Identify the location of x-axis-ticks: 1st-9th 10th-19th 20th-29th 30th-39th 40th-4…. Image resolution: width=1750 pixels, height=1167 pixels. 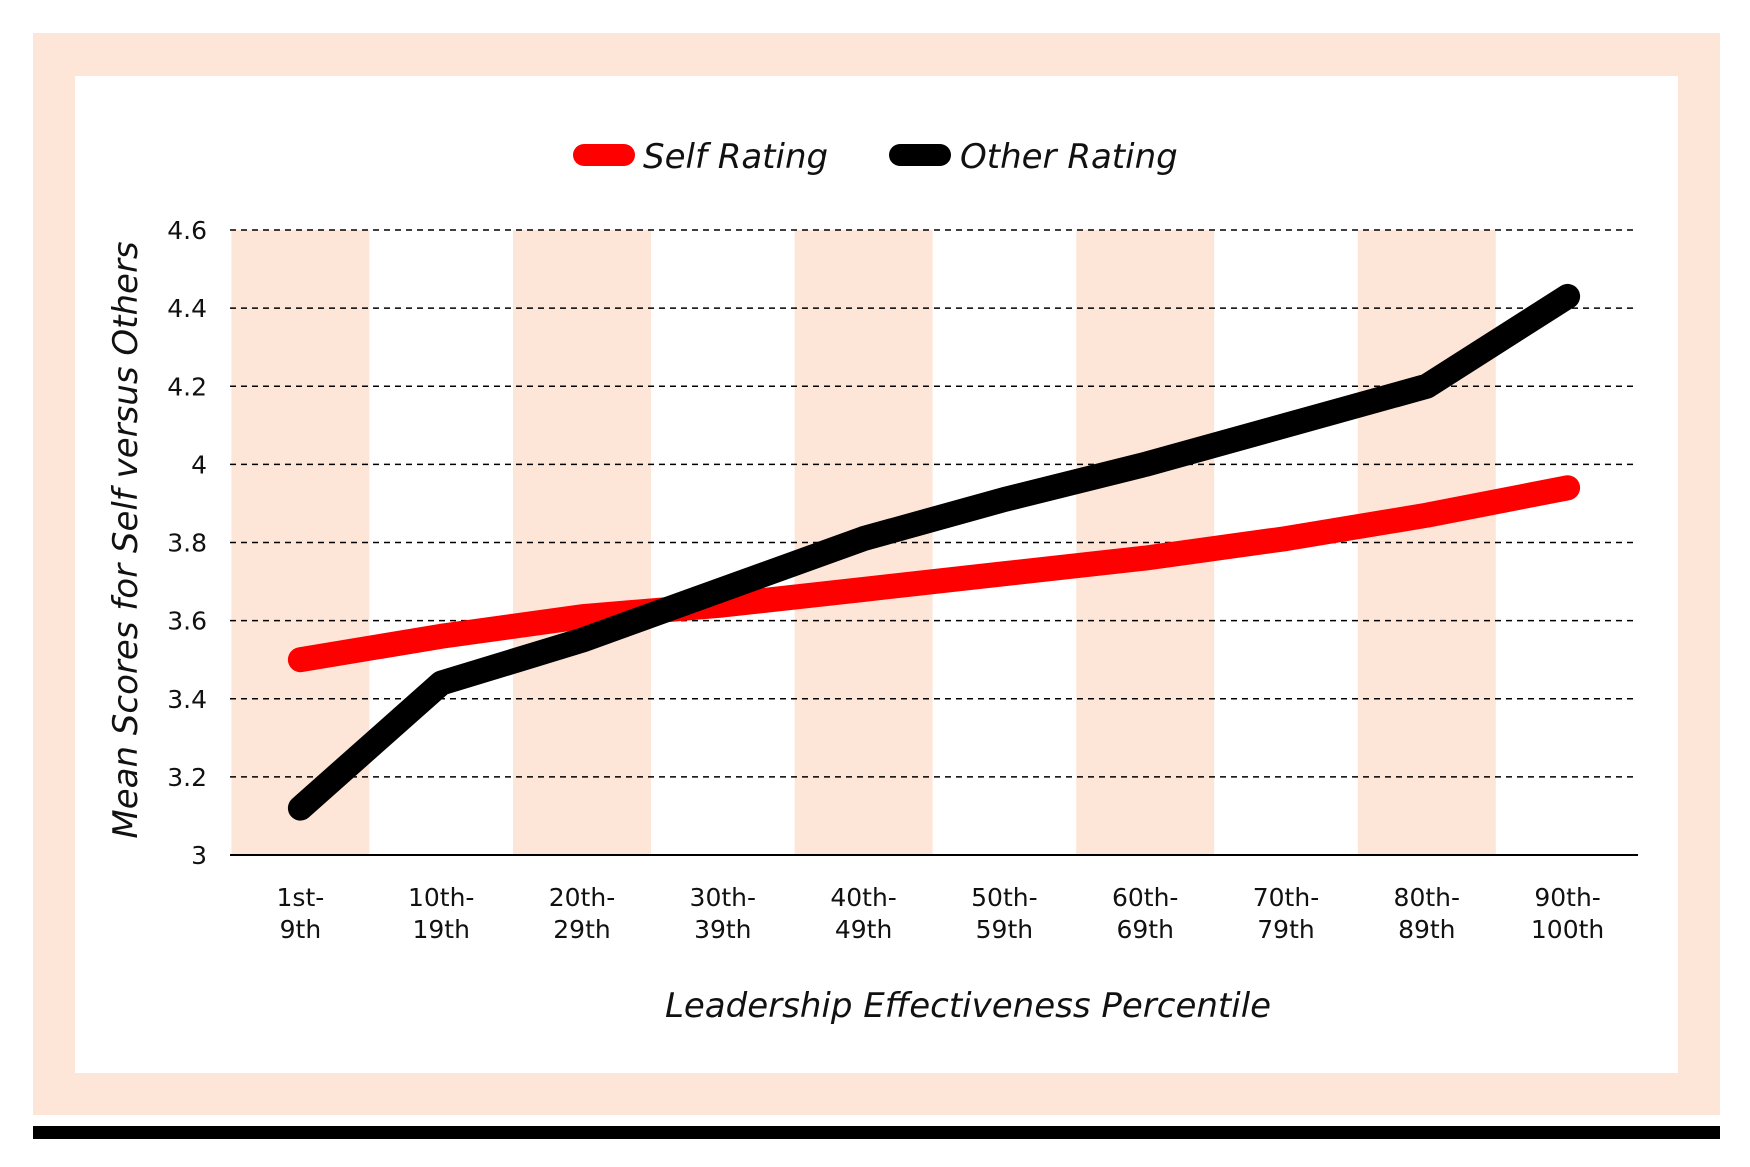
(941, 913).